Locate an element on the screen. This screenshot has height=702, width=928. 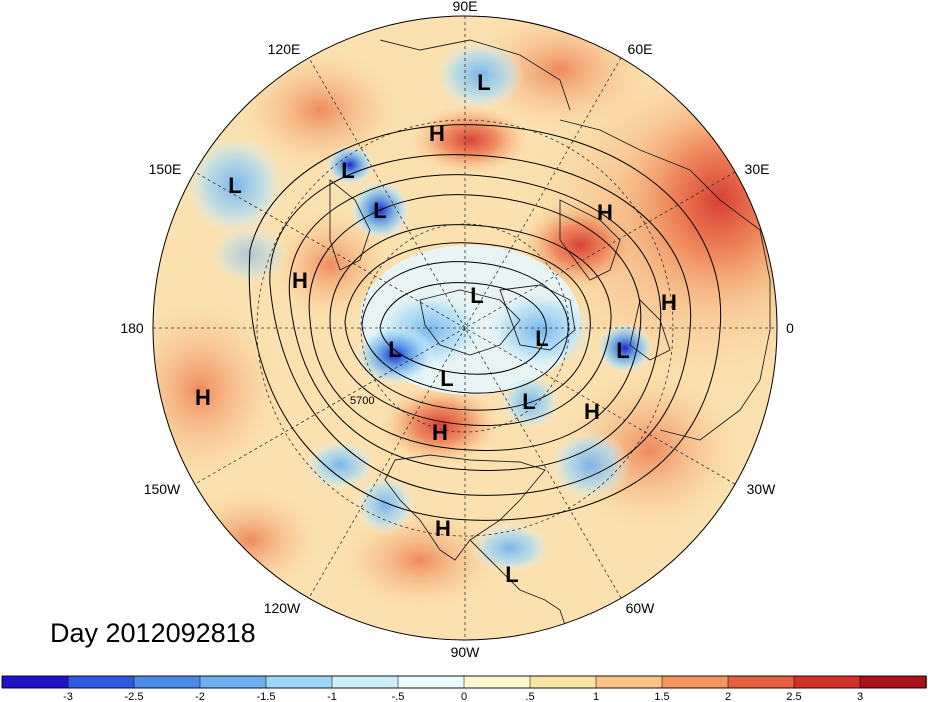
lon-label-30w: 30W is located at coordinates (762, 489).